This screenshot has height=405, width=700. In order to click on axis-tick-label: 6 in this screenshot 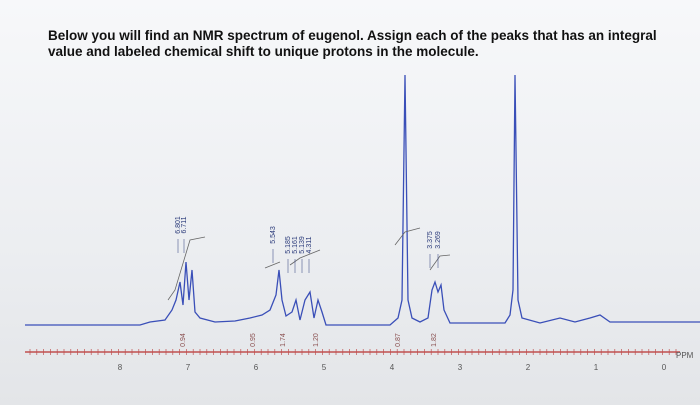, I will do `click(256, 367)`.